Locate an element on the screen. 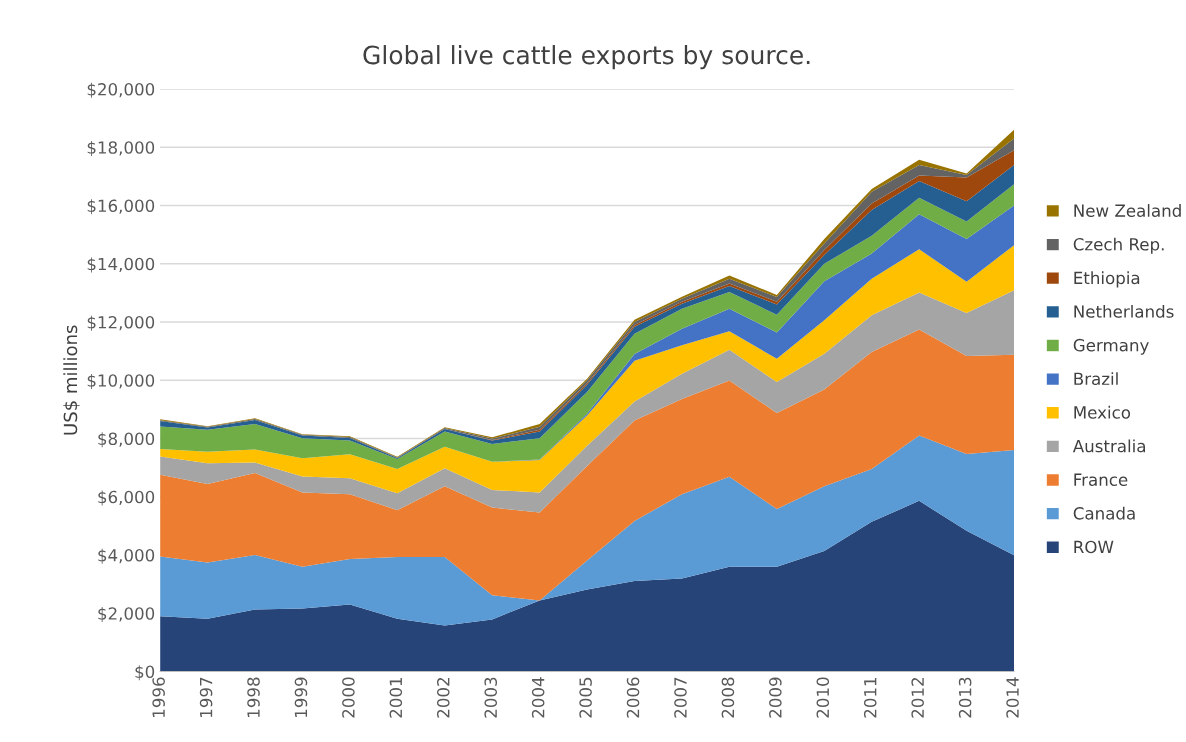  y-tick-label: $14,000 is located at coordinates (121, 265).